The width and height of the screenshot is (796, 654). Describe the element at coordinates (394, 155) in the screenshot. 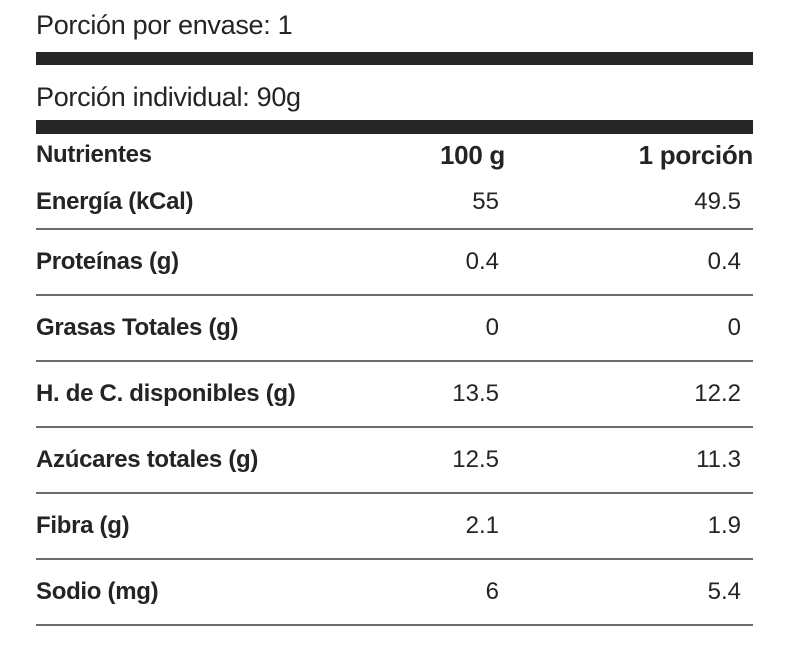

I see `table-header-row: Nutrientes 100 g 1 porción` at that location.